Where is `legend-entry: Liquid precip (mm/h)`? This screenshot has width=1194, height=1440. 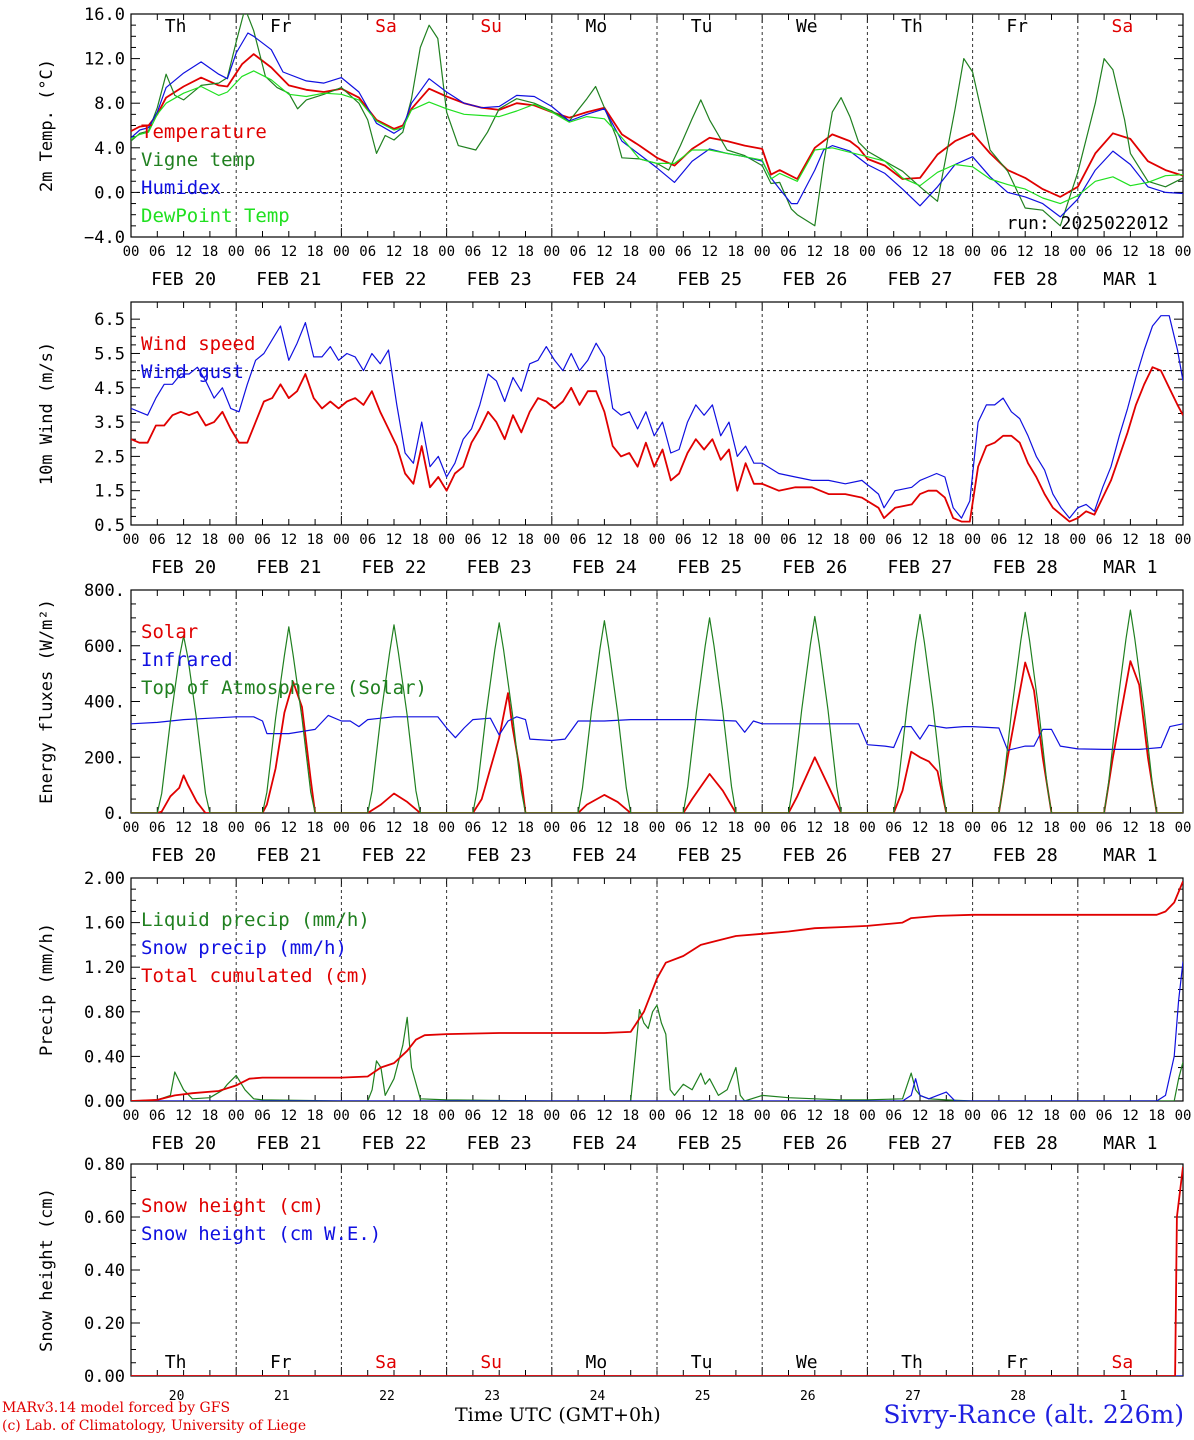 legend-entry: Liquid precip (mm/h) is located at coordinates (255, 920).